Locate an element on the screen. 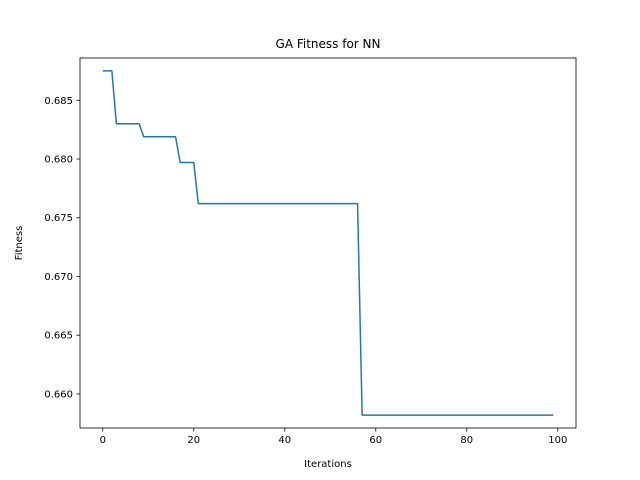 This screenshot has width=640, height=480. y-tick-label: 0.670 is located at coordinates (58, 277).